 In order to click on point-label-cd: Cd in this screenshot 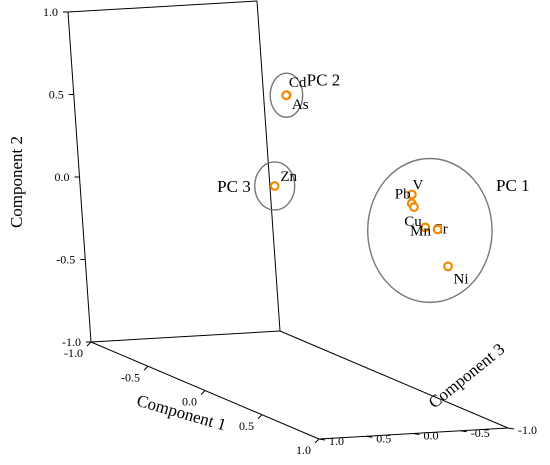, I will do `click(298, 83)`.